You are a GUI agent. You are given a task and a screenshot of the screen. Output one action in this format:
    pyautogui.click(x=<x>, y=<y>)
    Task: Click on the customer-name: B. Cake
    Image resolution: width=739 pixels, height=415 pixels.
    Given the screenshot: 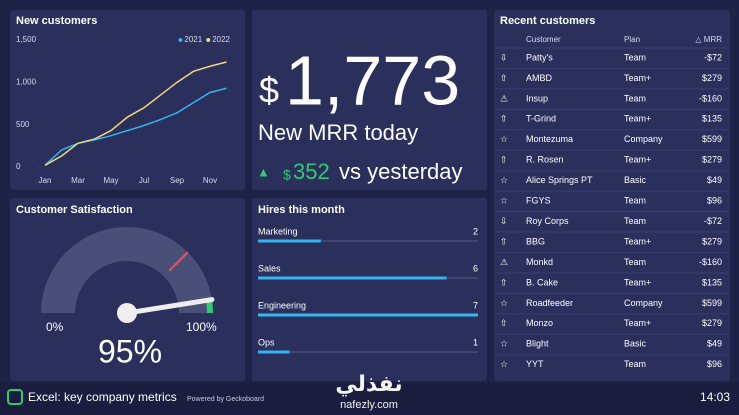 What is the action you would take?
    pyautogui.click(x=542, y=282)
    